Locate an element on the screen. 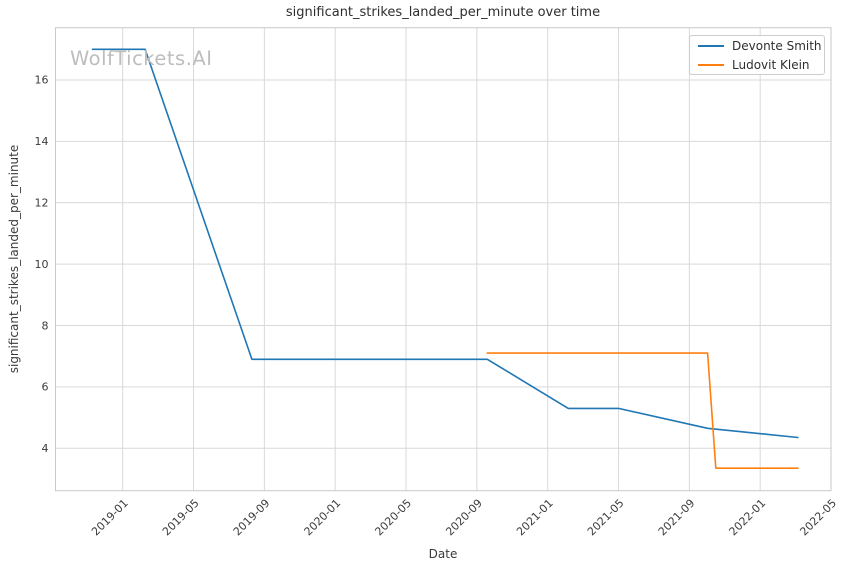  y-tick-label: 12 is located at coordinates (42, 203).